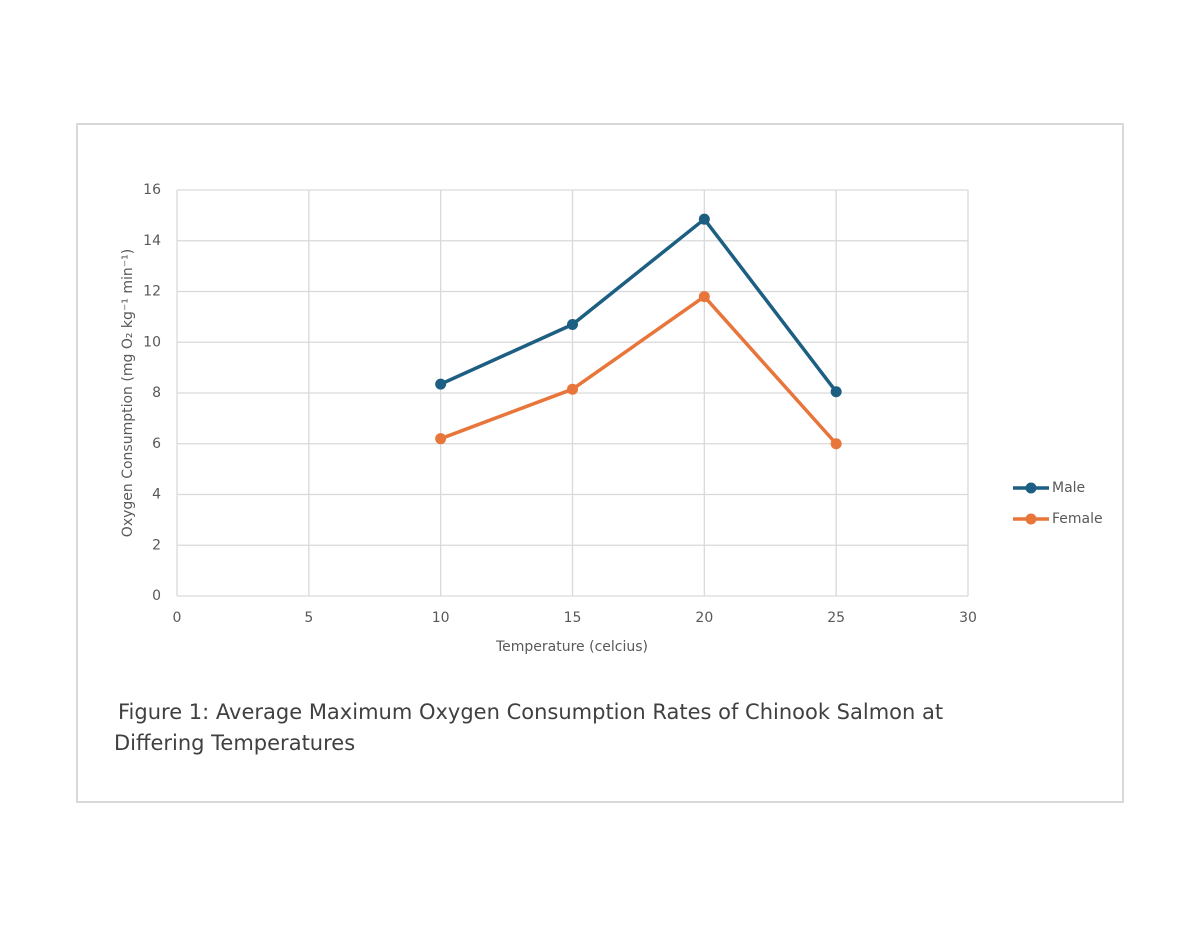  I want to click on y-tick-label: 12, so click(152, 292).